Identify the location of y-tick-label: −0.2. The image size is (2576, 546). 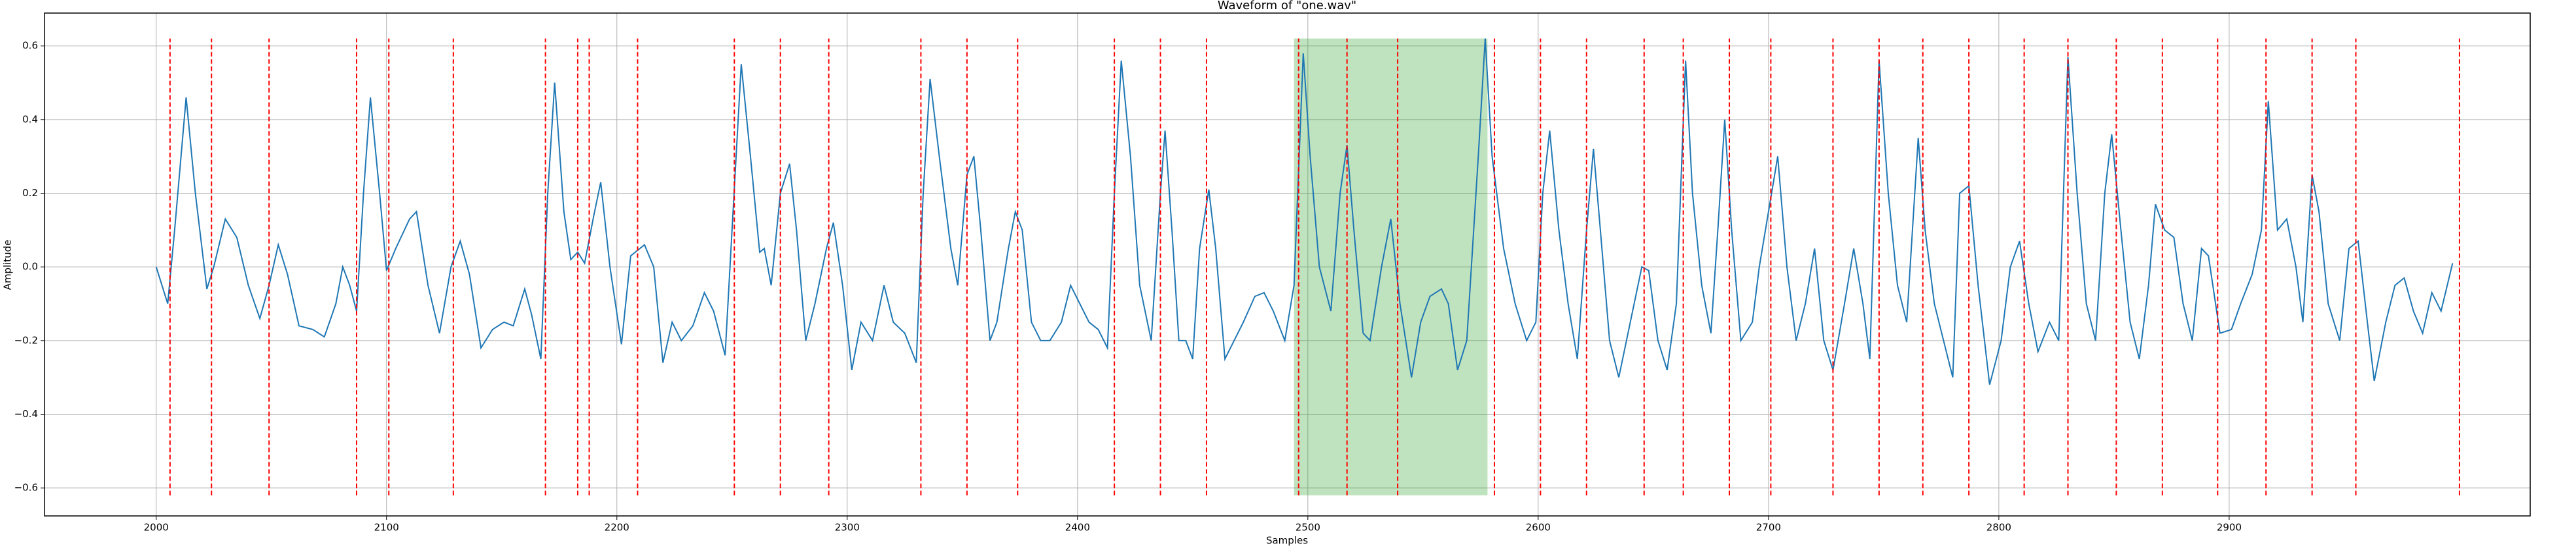
(26, 340).